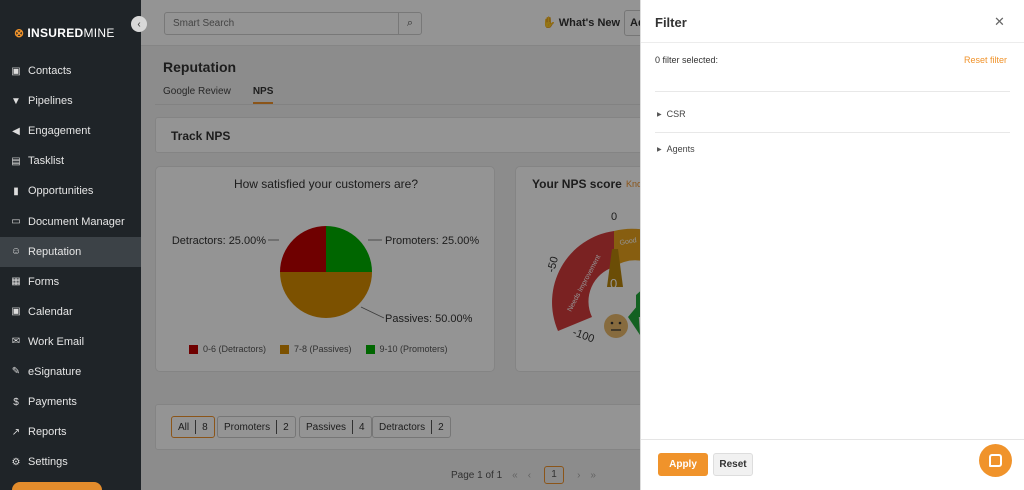 The width and height of the screenshot is (1024, 490). Describe the element at coordinates (581, 22) in the screenshot. I see `whats-new-link: ✋ What's New` at that location.